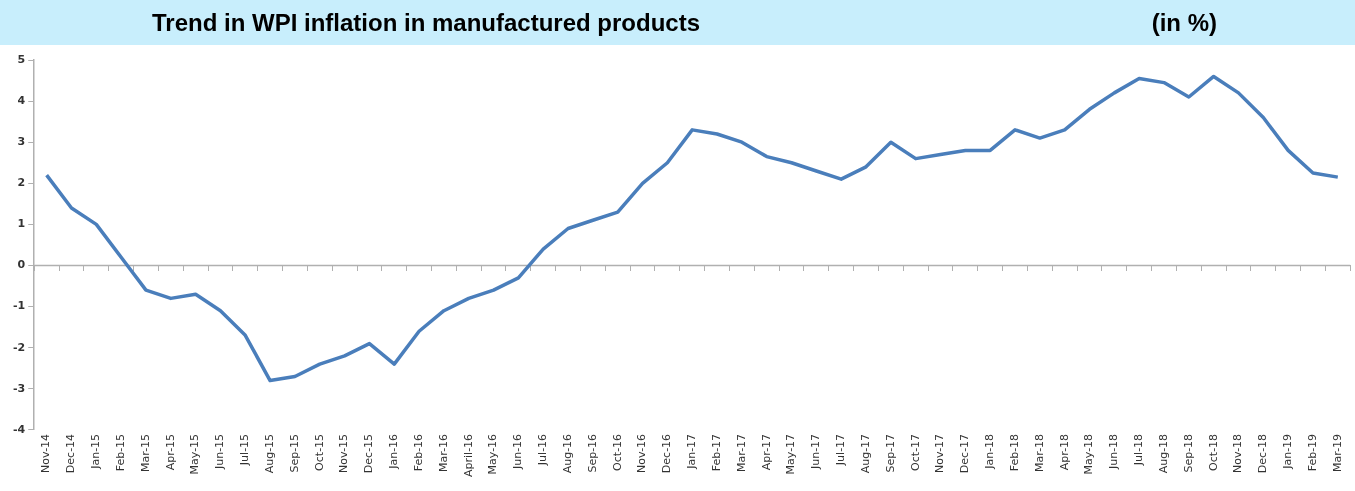  What do you see at coordinates (21, 183) in the screenshot?
I see `y-tick-label: 2` at bounding box center [21, 183].